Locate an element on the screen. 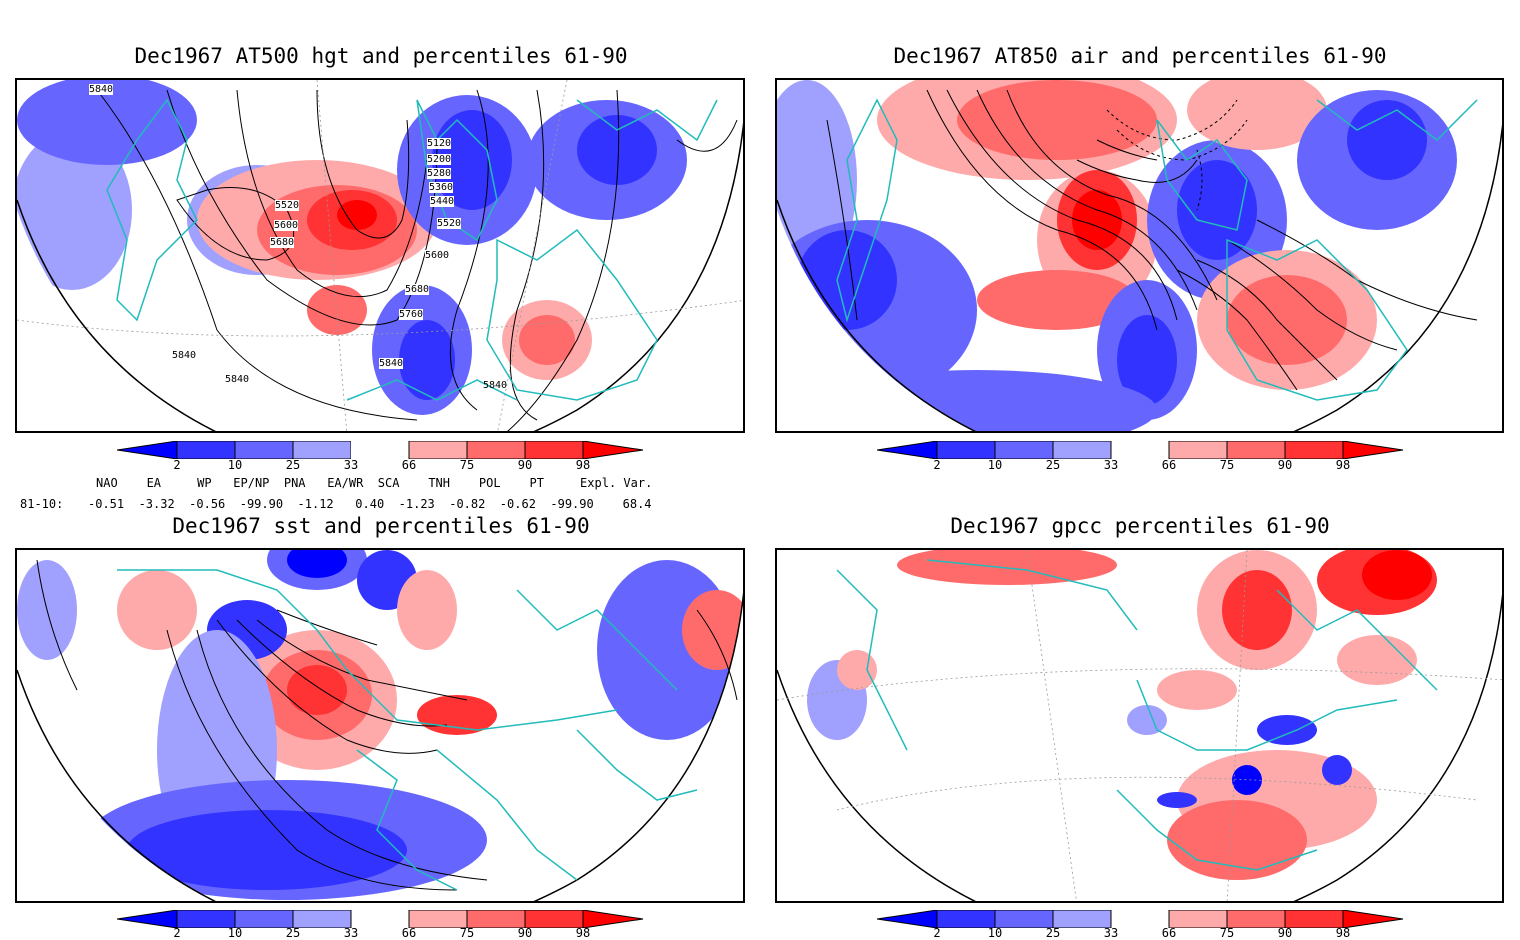 This screenshot has height=940, width=1520. contour-label: 5120 is located at coordinates (439, 143).